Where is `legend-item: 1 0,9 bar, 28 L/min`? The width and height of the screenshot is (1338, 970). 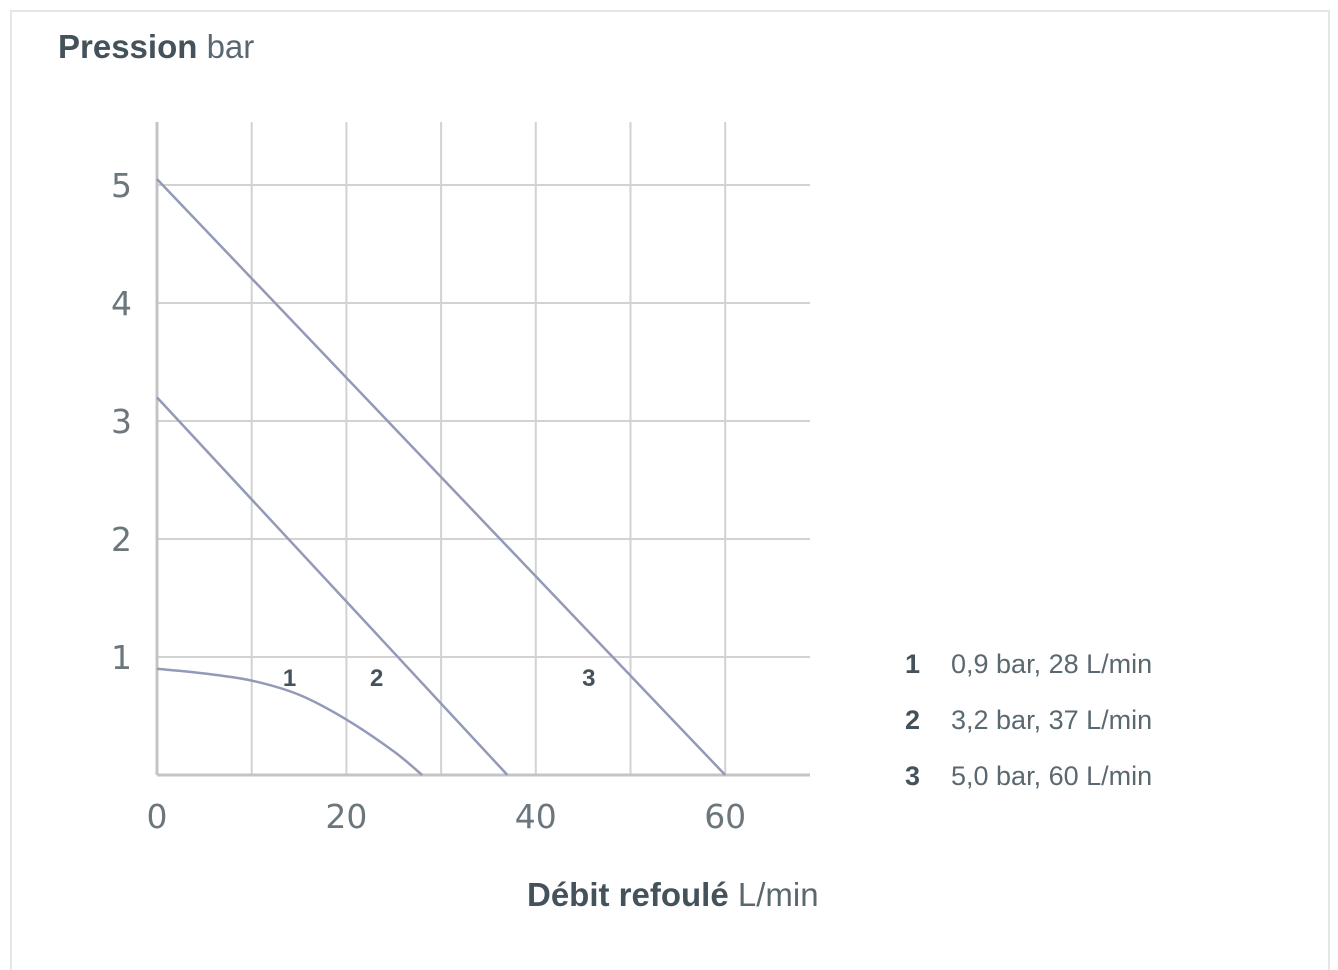
legend-item: 1 0,9 bar, 28 L/min is located at coordinates (1028, 664).